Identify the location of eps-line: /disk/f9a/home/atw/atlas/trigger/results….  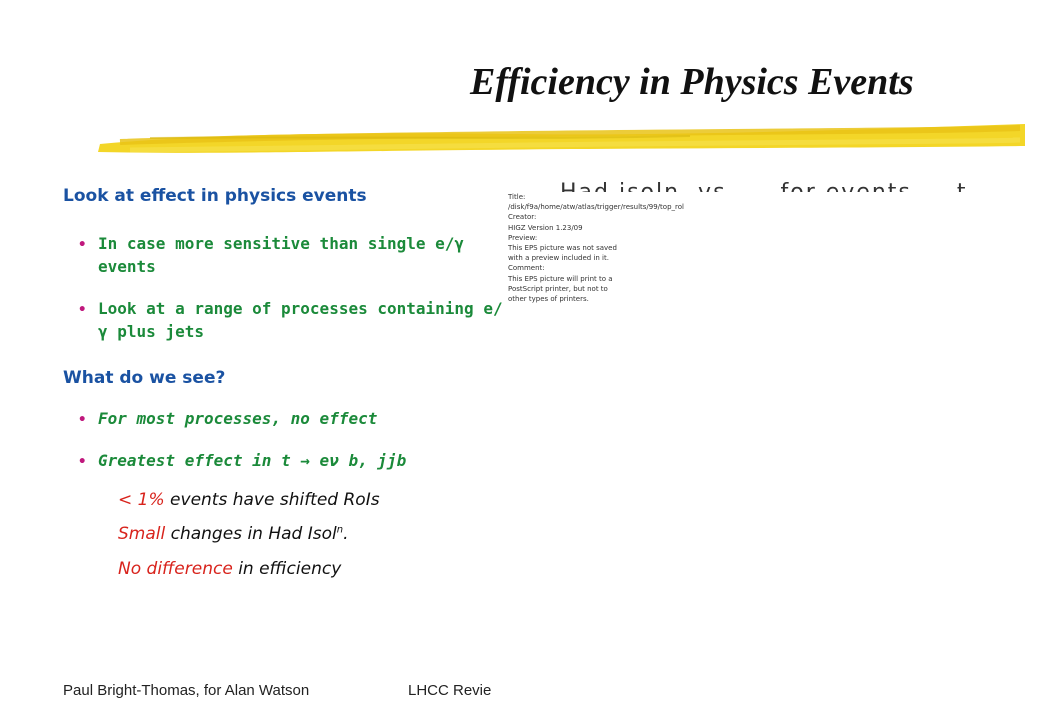
(596, 207).